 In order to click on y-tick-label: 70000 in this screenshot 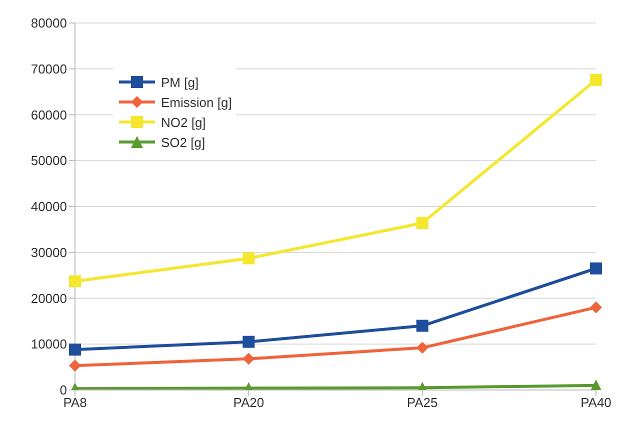, I will do `click(48, 68)`.